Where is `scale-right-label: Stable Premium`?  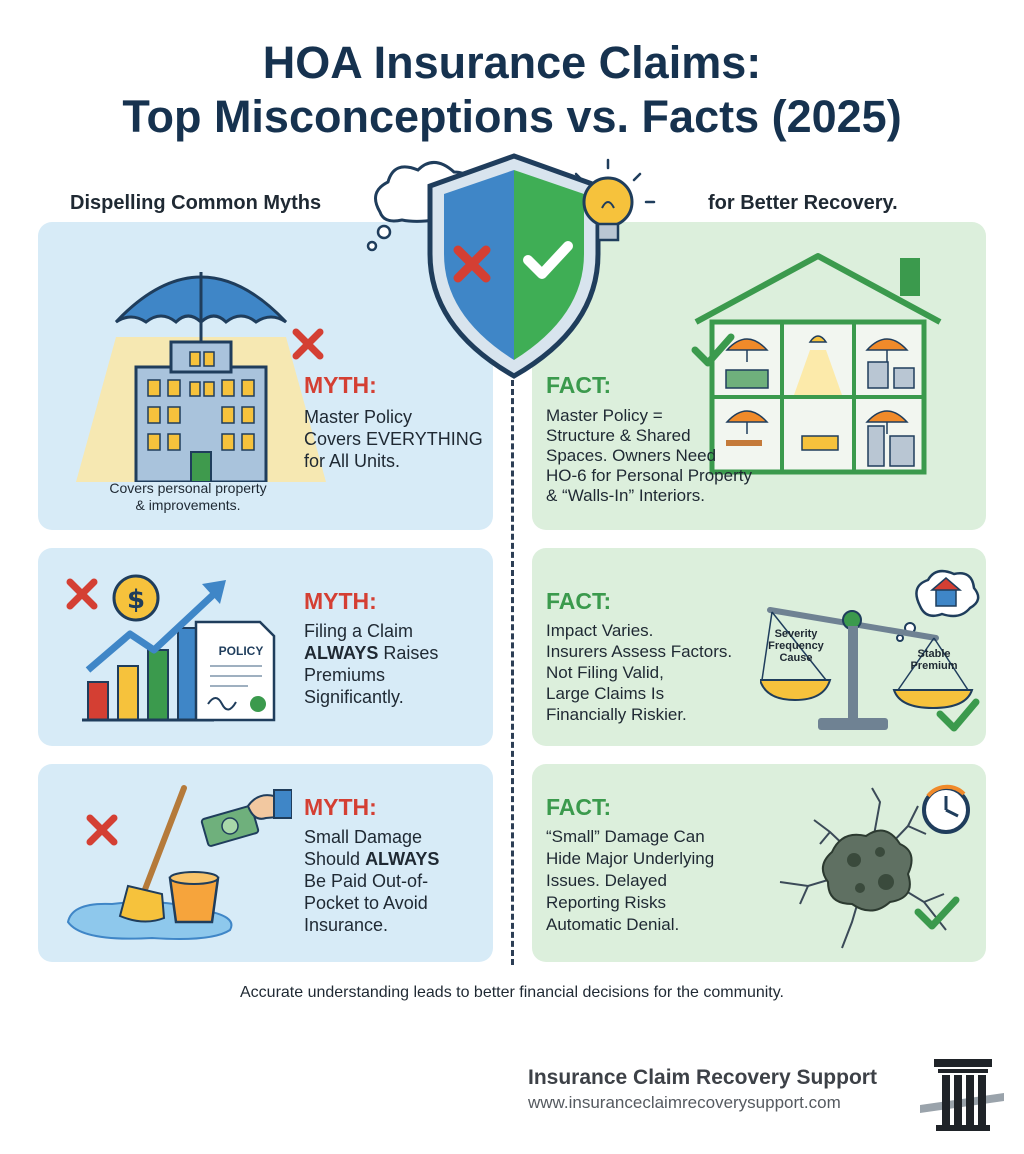
scale-right-label: Stable Premium is located at coordinates (934, 660).